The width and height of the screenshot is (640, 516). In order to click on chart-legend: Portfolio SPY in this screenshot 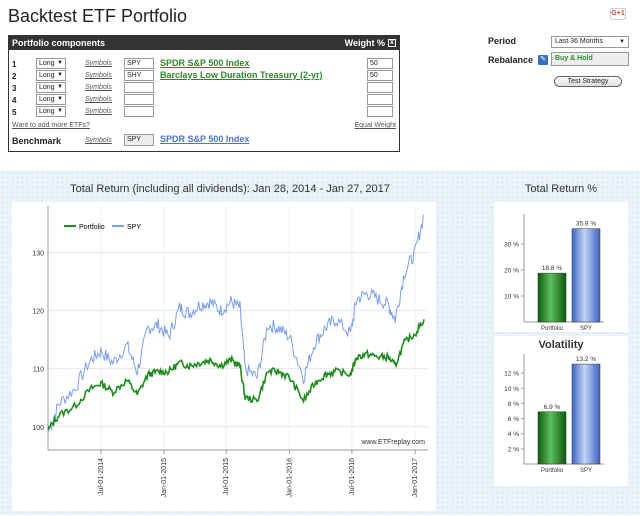, I will do `click(102, 227)`.